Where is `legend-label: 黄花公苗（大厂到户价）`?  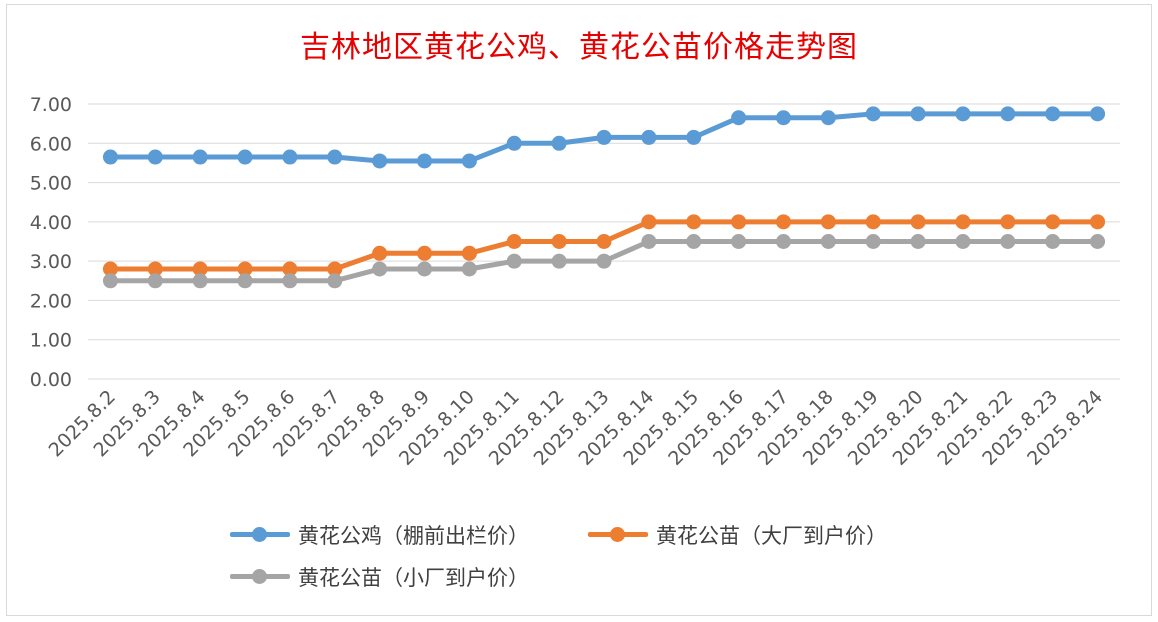 legend-label: 黄花公苗（大厂到户价） is located at coordinates (771, 536).